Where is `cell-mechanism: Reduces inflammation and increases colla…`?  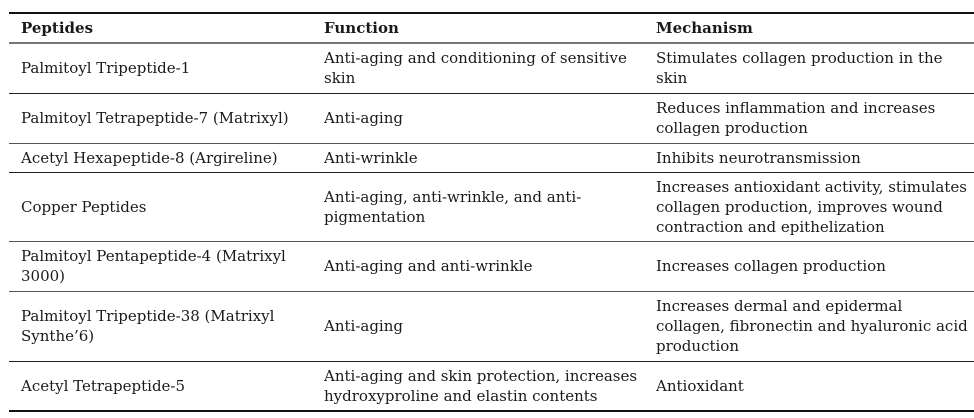
cell-mechanism: Reduces inflammation and increases colla… is located at coordinates (796, 118).